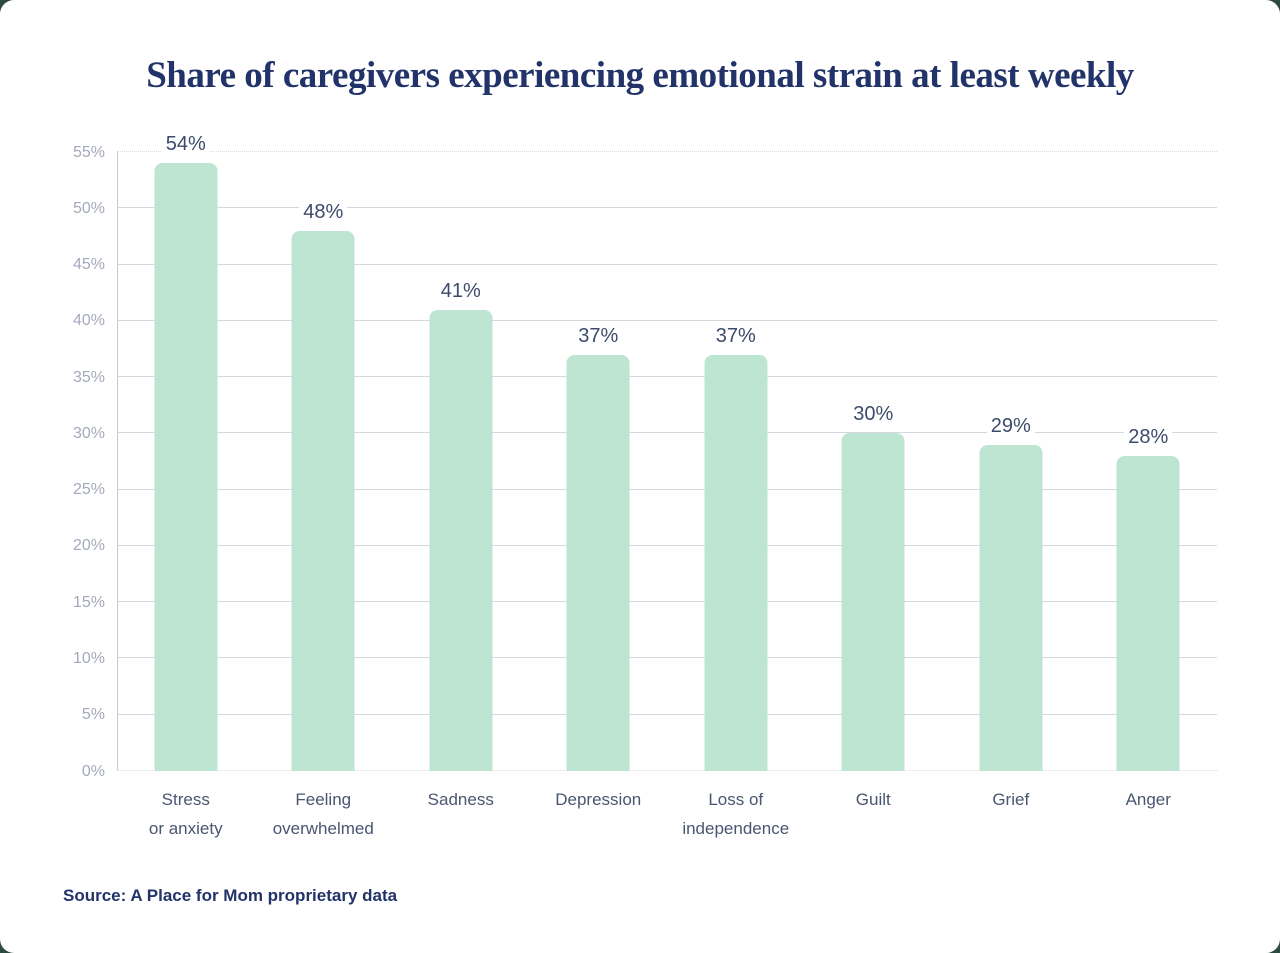  I want to click on bar-stress-or-anxiety, so click(186, 467).